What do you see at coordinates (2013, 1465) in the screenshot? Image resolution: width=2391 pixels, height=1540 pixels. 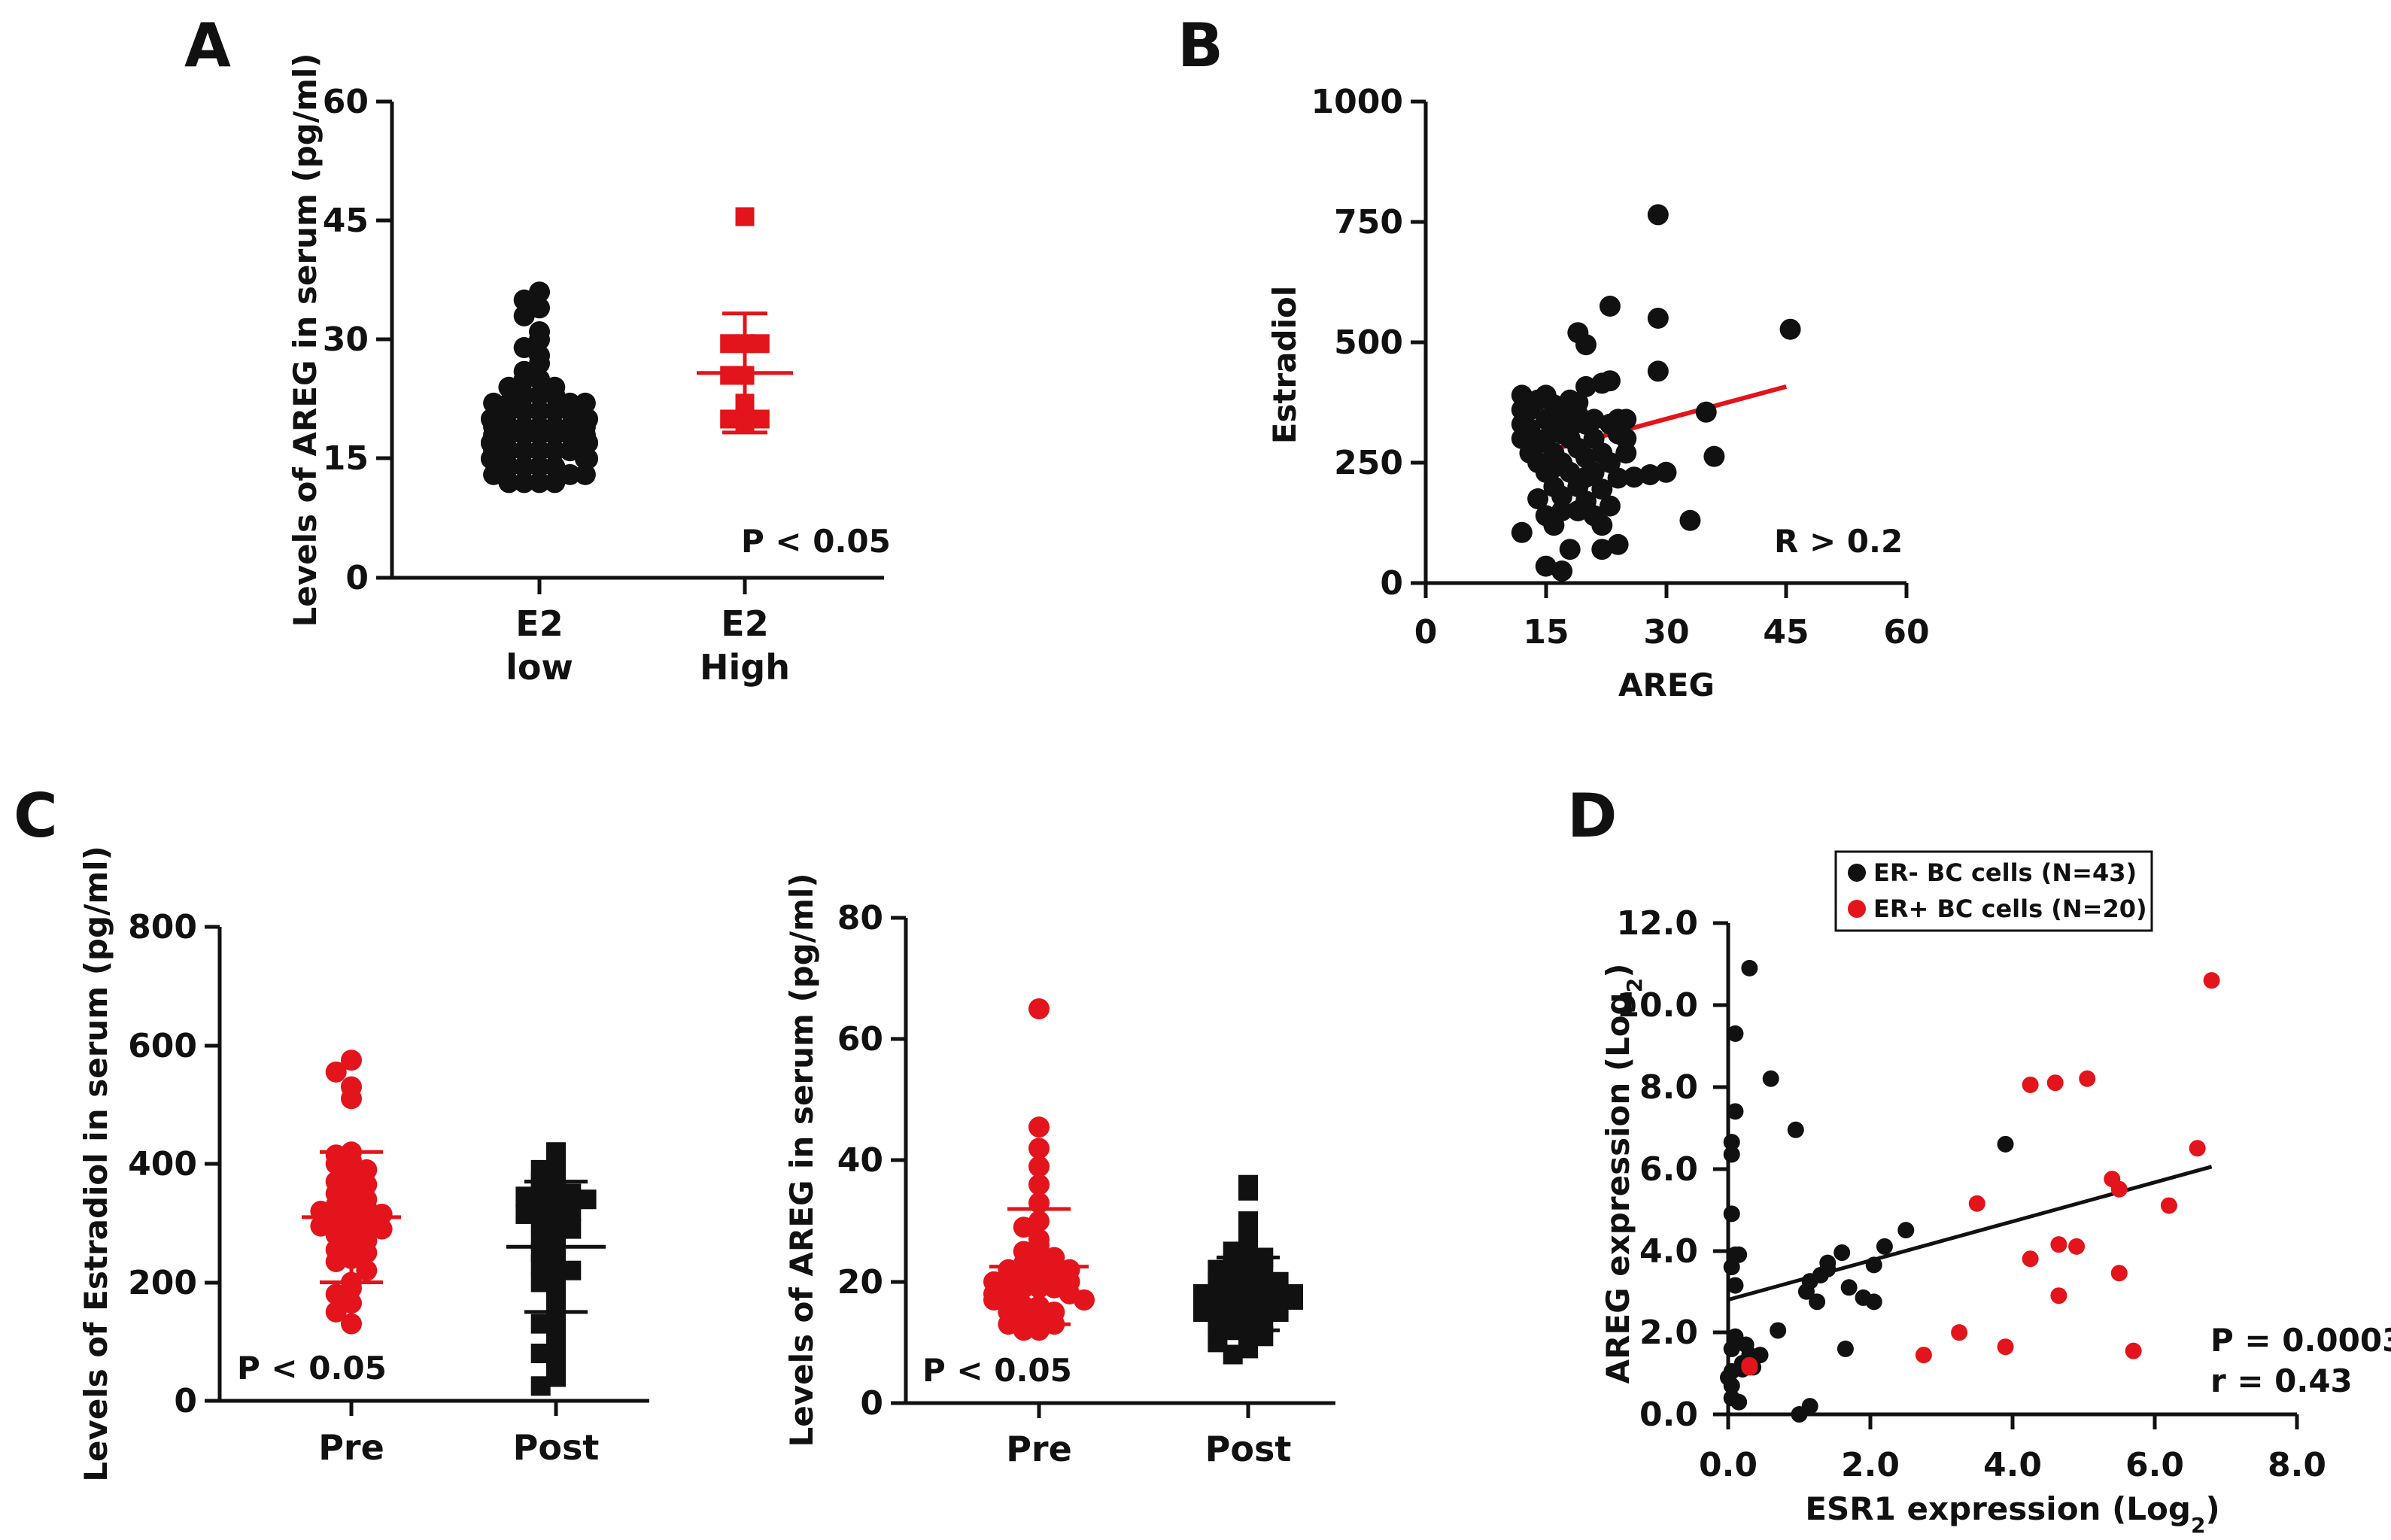 I see `d-xtick-2: 4.0` at bounding box center [2013, 1465].